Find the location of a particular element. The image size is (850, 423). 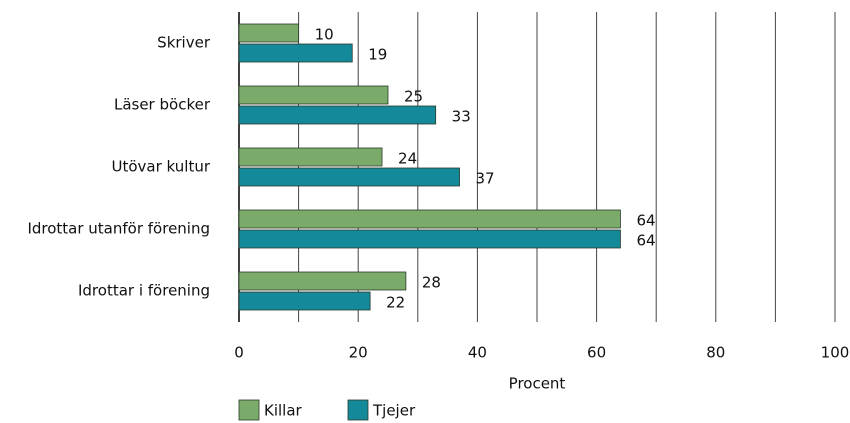

value-label: 24 is located at coordinates (407, 159).